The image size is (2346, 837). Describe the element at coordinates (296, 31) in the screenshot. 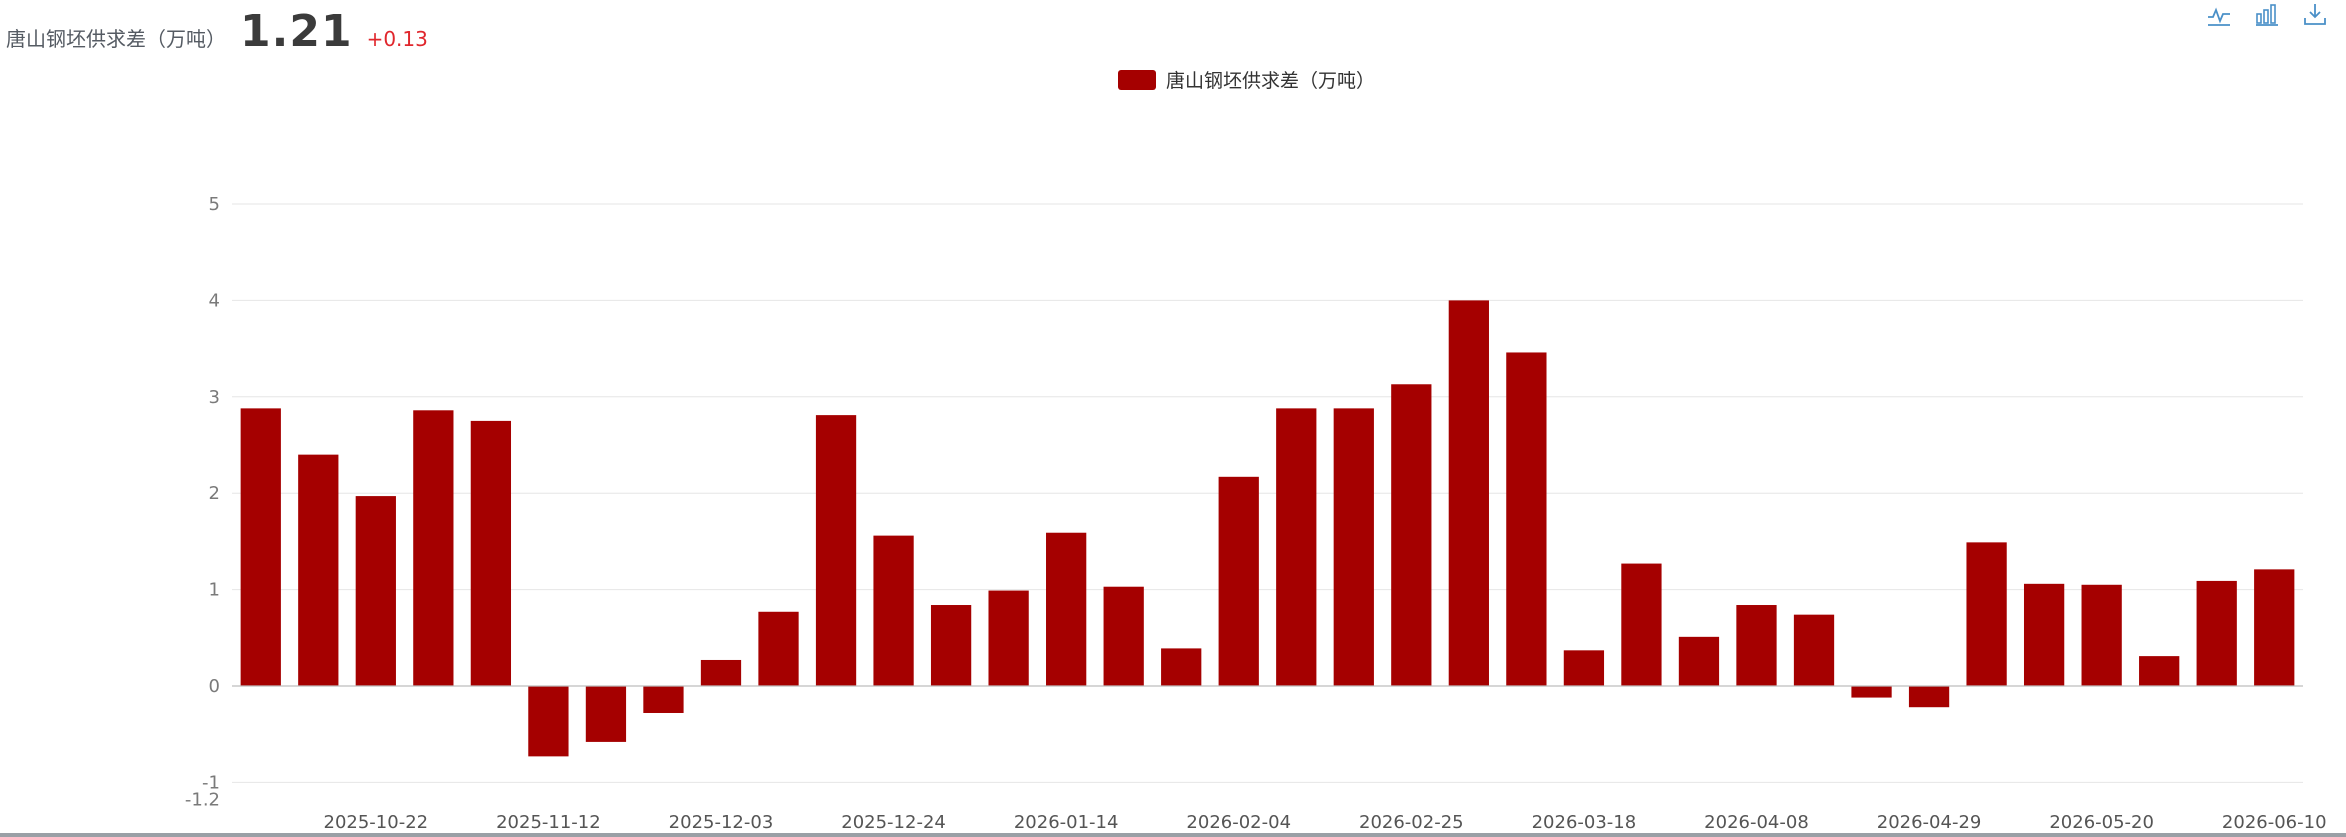

I see `latest-value: 1.21` at that location.